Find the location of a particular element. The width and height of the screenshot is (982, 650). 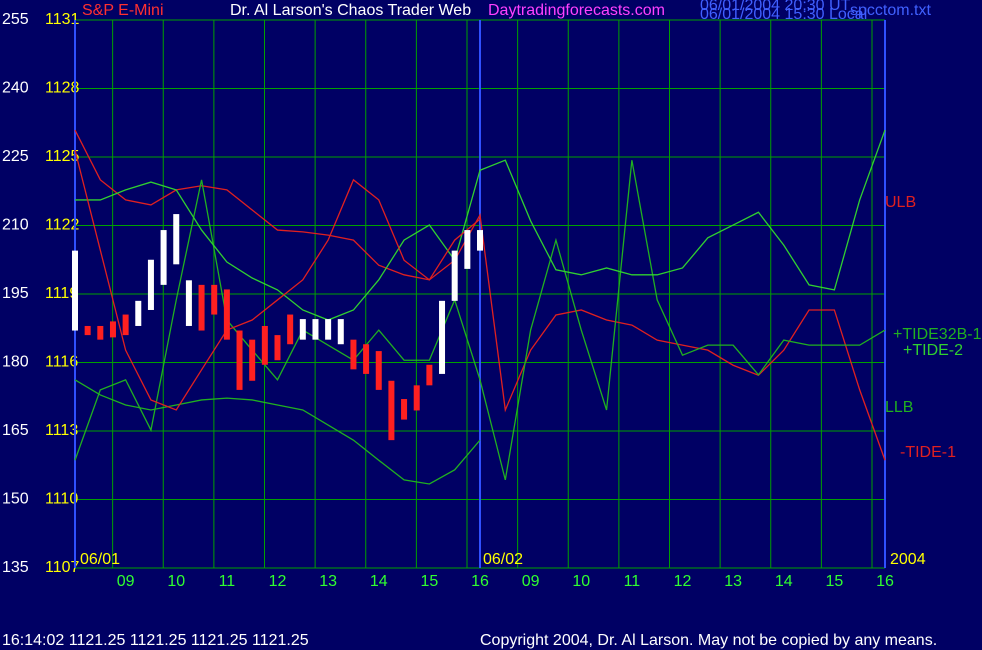

day-label: 06/01 is located at coordinates (100, 559).